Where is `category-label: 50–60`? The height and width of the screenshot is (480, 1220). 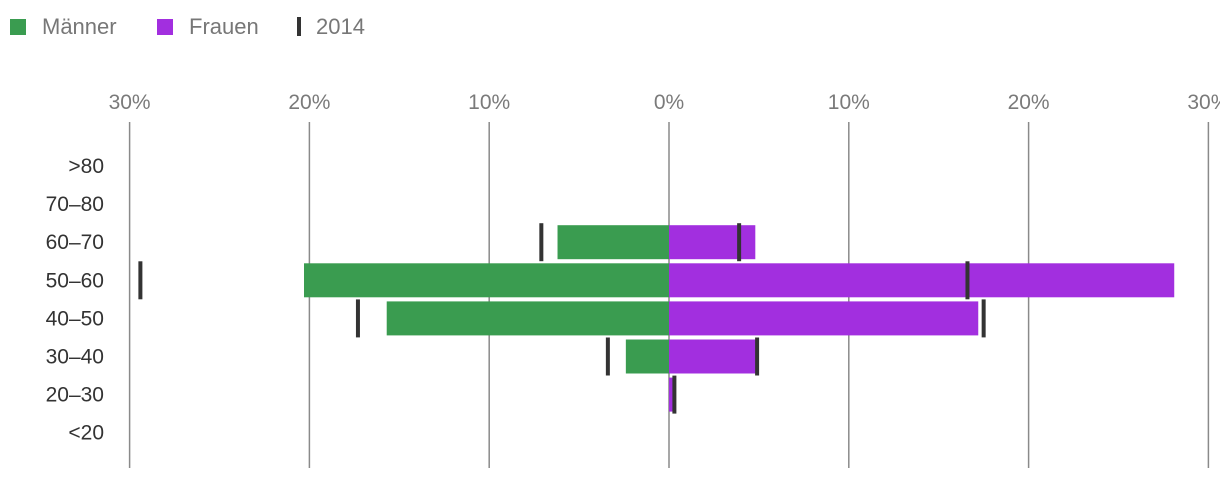
category-label: 50–60 is located at coordinates (75, 280).